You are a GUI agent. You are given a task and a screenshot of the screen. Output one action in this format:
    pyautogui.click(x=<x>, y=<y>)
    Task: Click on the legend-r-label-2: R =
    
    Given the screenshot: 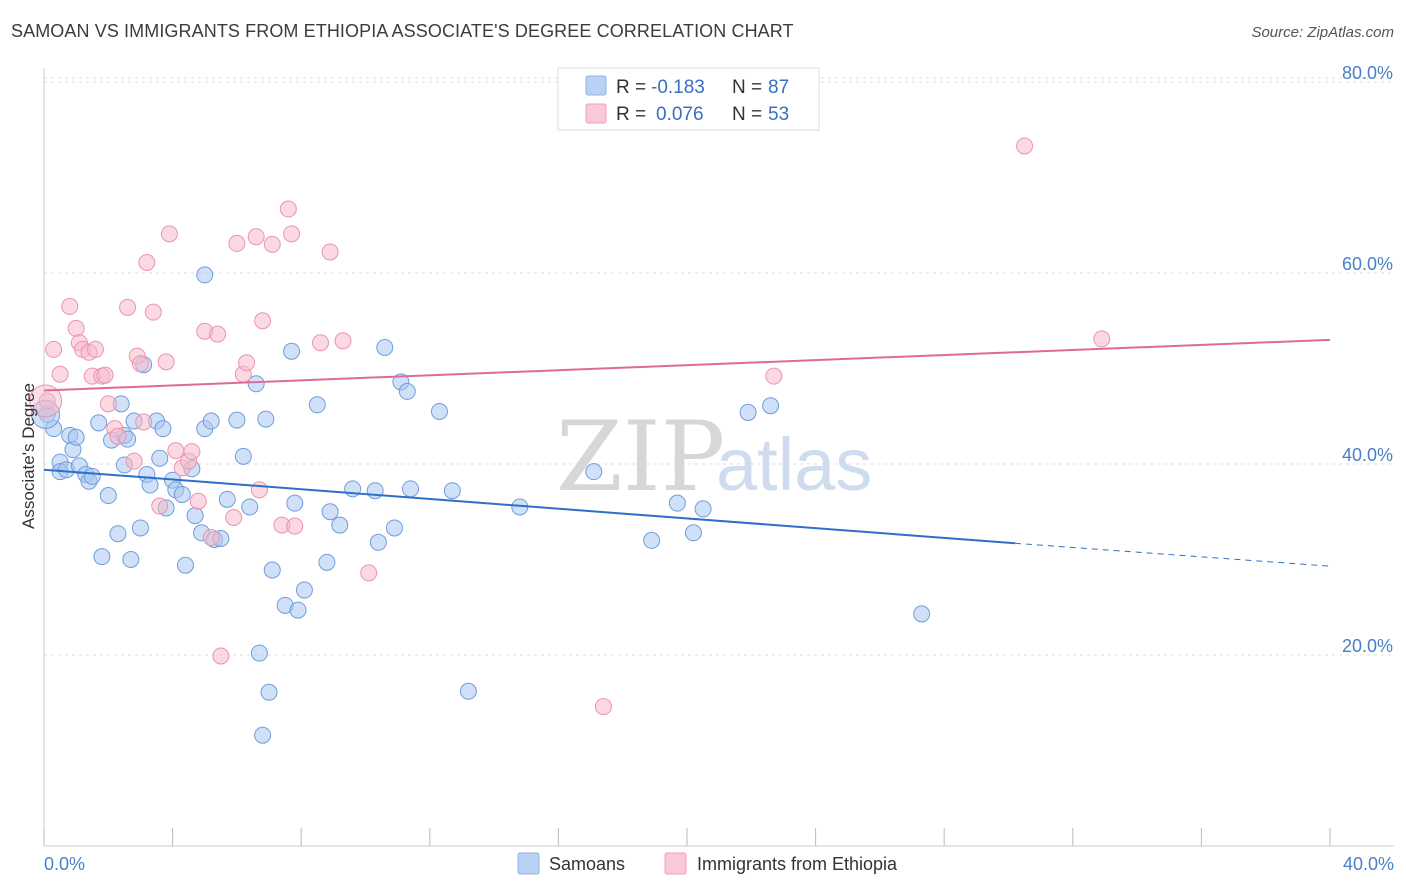 What is the action you would take?
    pyautogui.click(x=631, y=114)
    